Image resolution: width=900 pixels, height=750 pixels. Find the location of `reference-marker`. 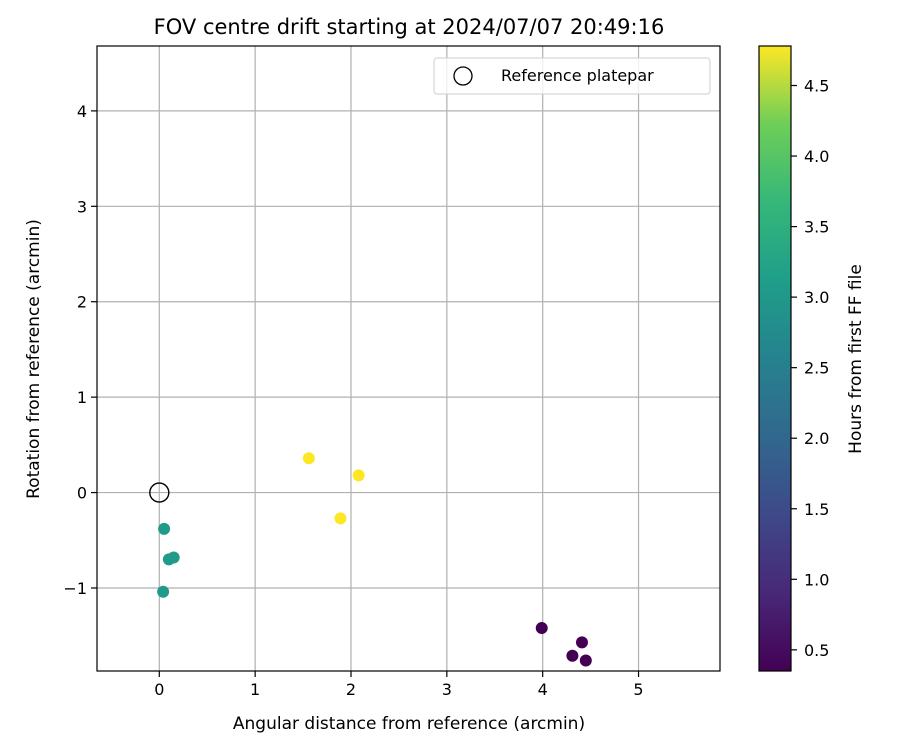

reference-marker is located at coordinates (159, 492).